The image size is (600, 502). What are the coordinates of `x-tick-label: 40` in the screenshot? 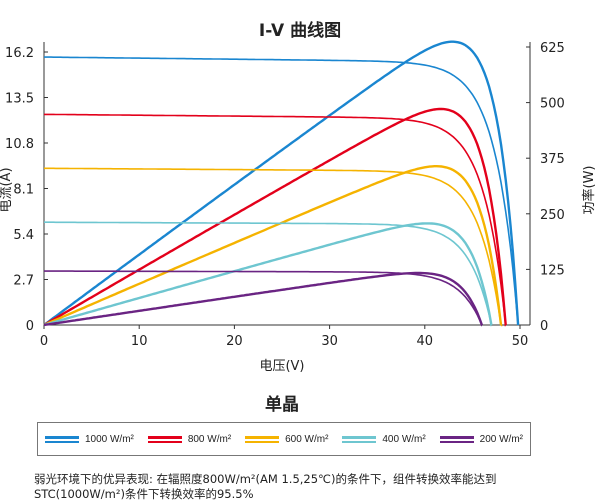 It's located at (425, 341).